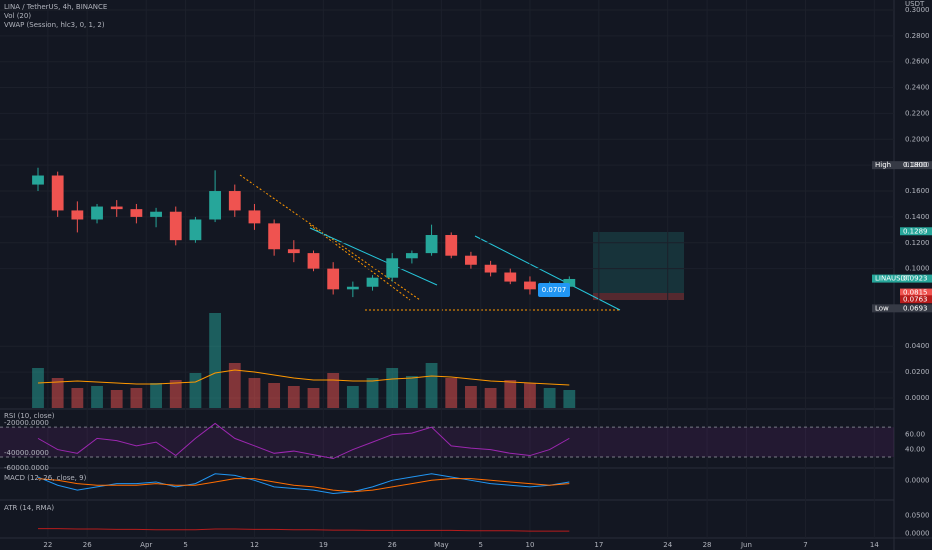  I want to click on y-tick-label: 0.3000, so click(917, 10).